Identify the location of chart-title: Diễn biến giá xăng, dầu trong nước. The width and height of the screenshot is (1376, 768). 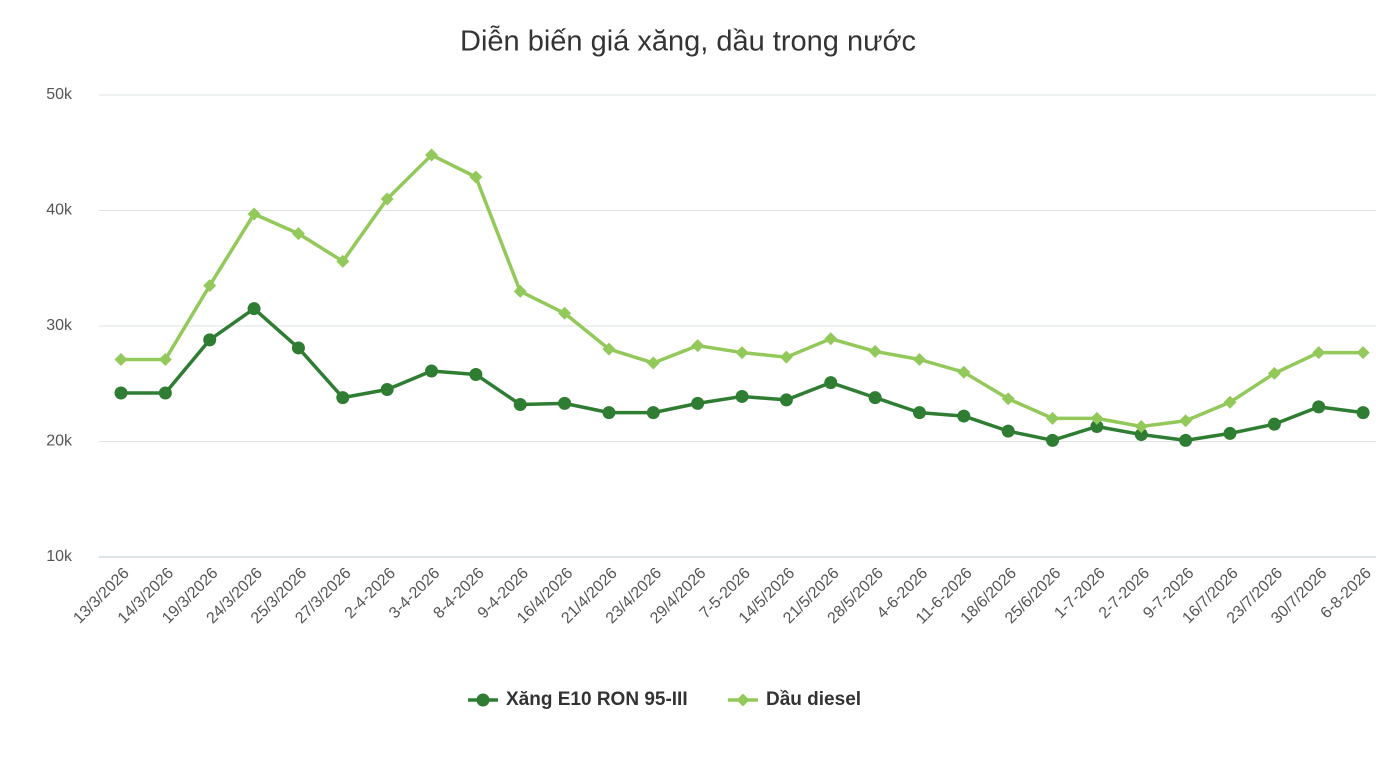
(688, 41).